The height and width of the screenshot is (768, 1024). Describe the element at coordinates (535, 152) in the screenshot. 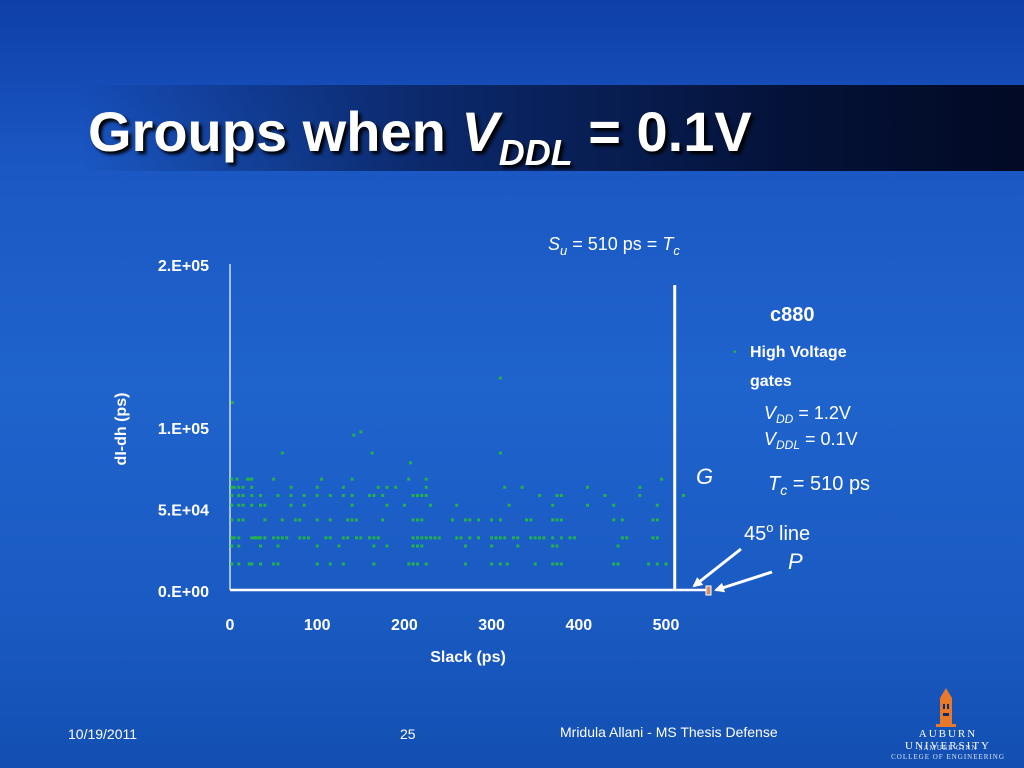

I see `title-subscript: DDL` at that location.